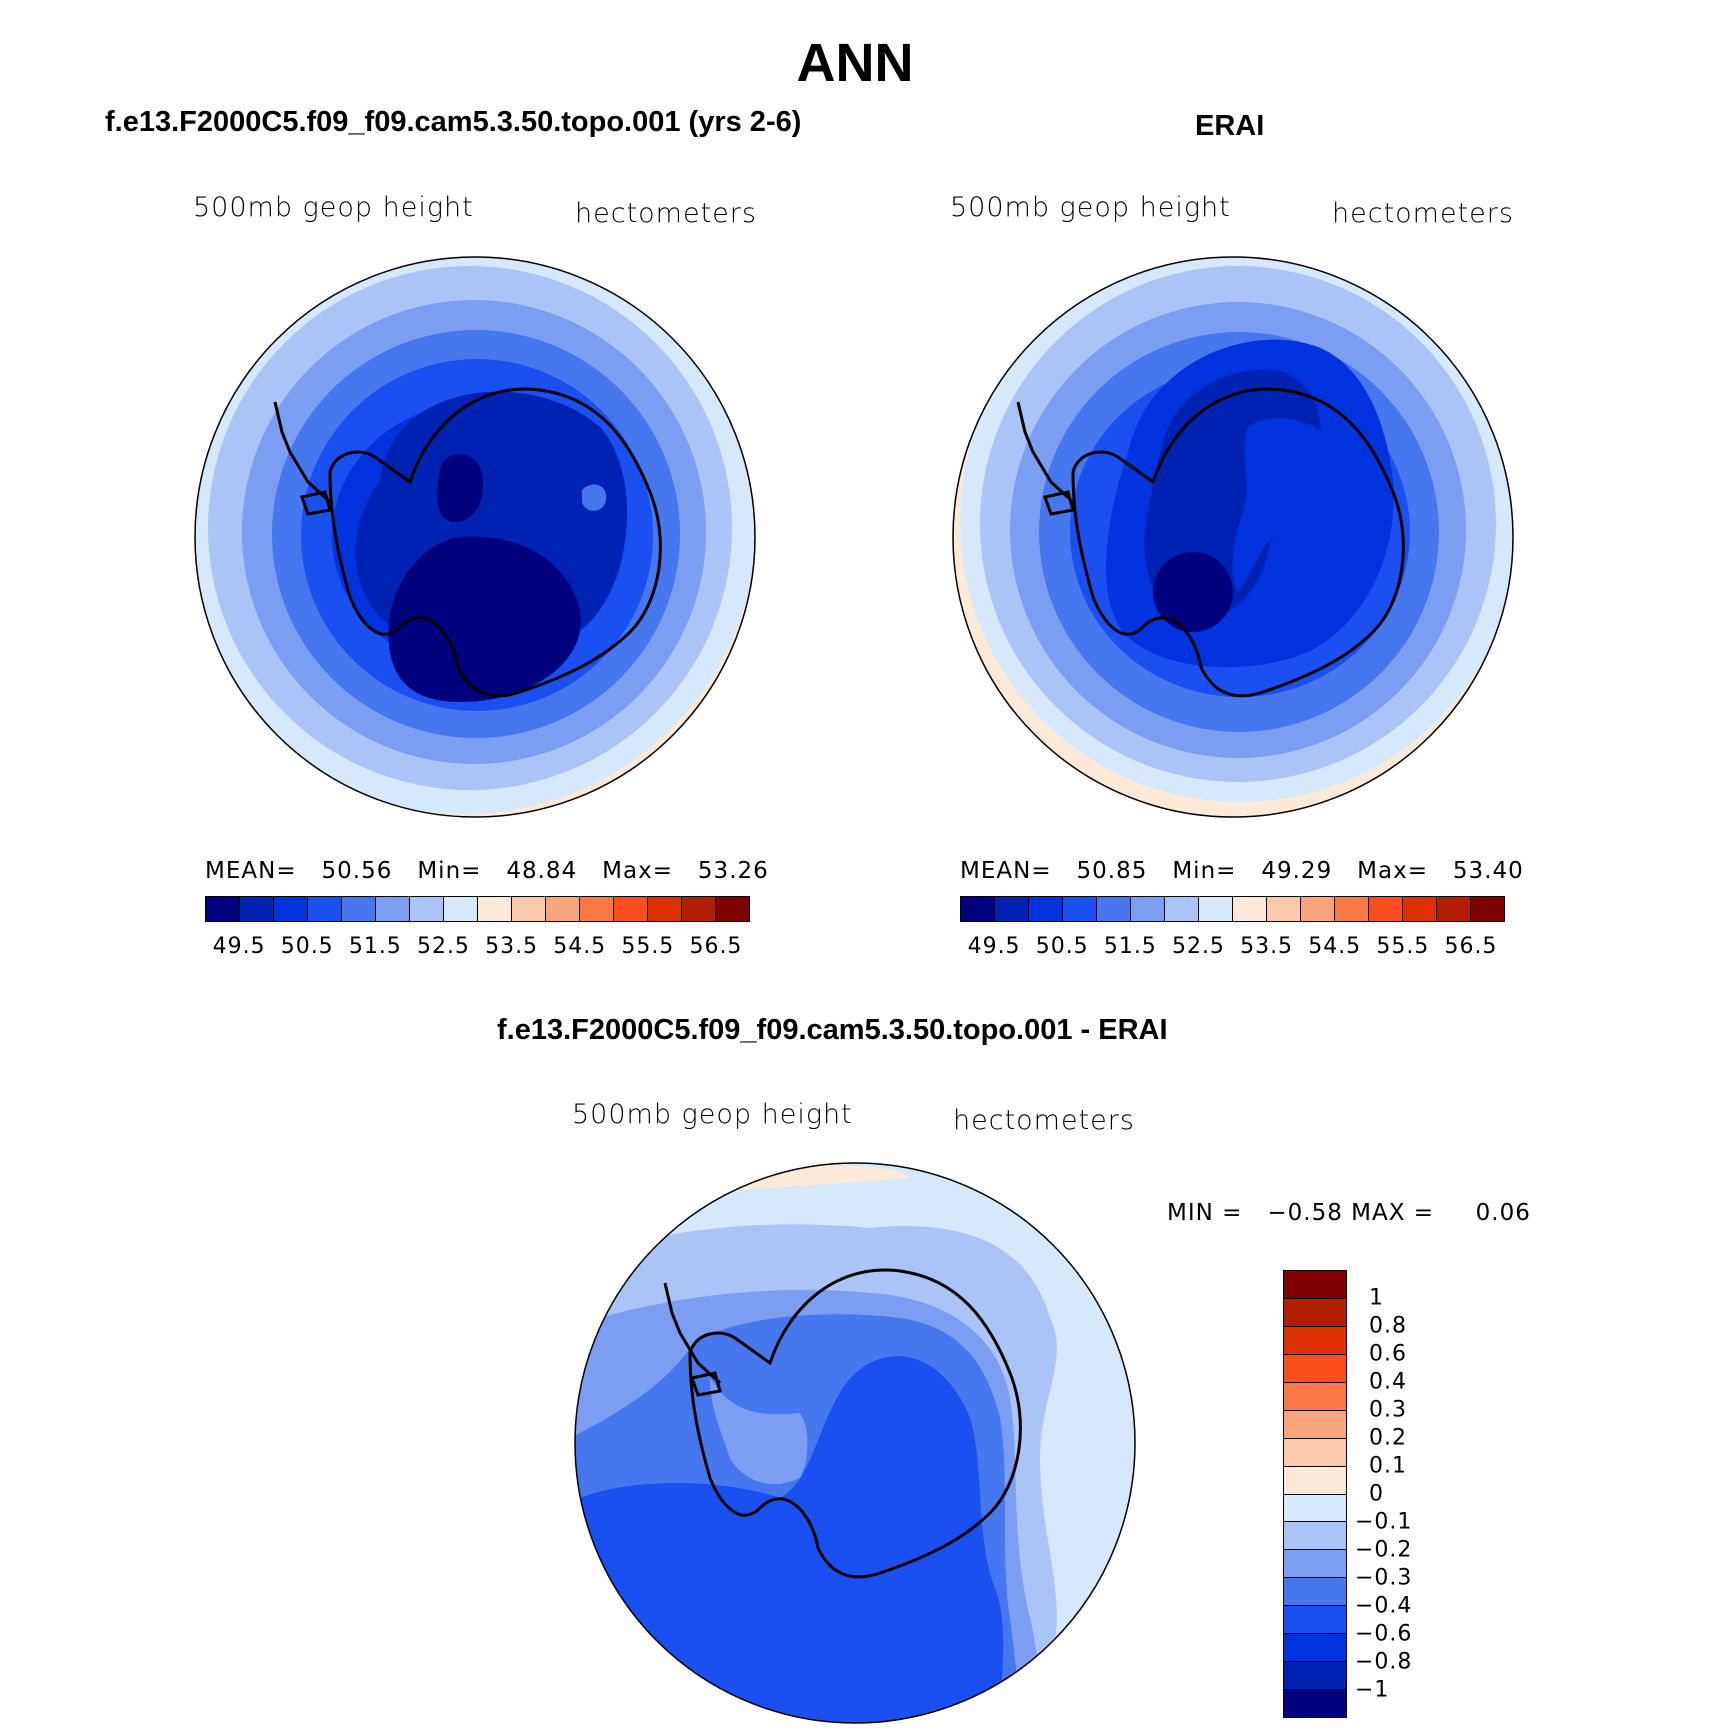 The width and height of the screenshot is (1710, 1733). I want to click on colorbar-tick-label: 0.6, so click(1388, 1354).